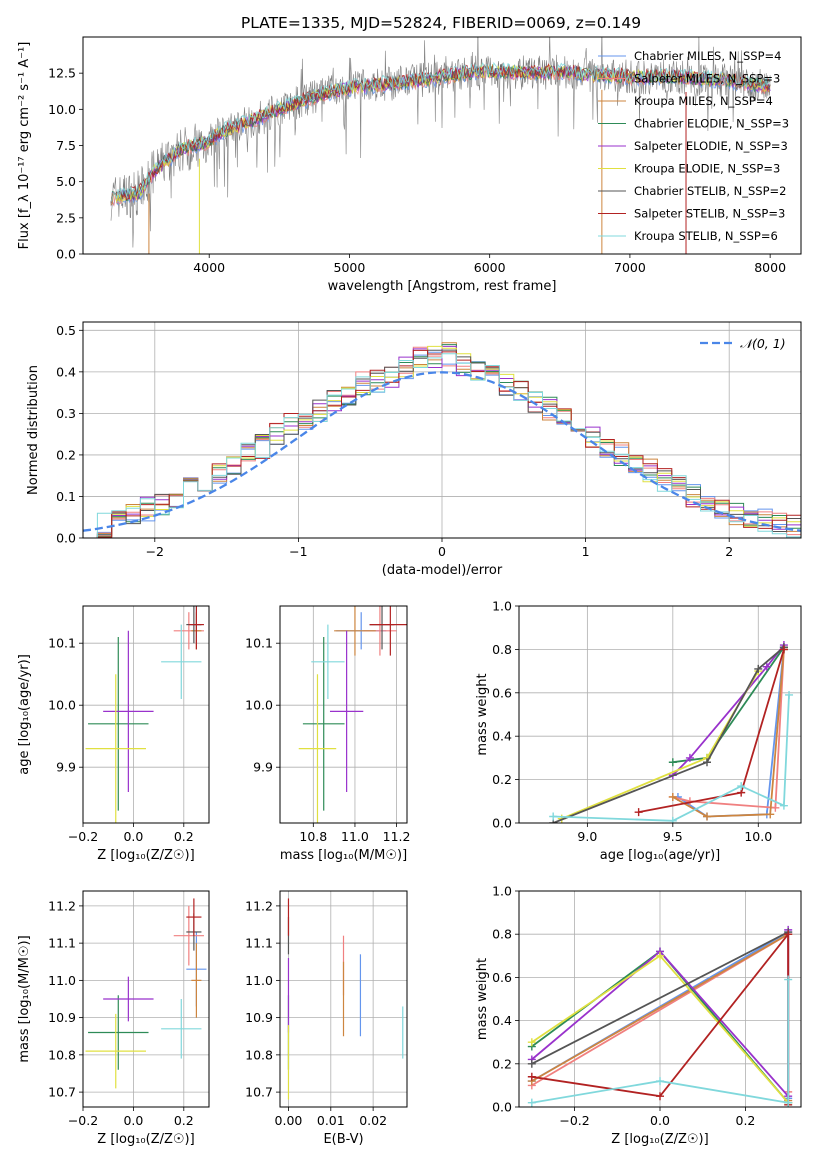  What do you see at coordinates (66, 330) in the screenshot?
I see `y-tick-label: 0.5` at bounding box center [66, 330].